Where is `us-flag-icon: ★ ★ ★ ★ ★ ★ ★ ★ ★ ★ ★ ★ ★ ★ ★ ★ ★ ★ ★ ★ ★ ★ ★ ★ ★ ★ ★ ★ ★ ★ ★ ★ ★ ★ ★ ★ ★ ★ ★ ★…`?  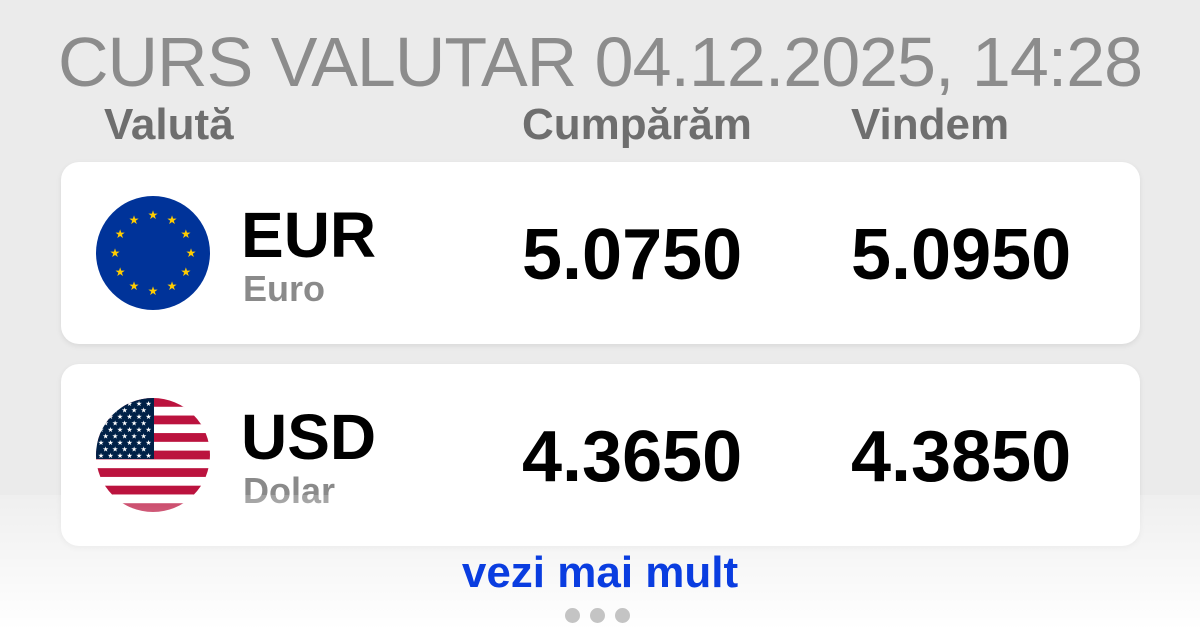
us-flag-icon: ★ ★ ★ ★ ★ ★ ★ ★ ★ ★ ★ ★ ★ ★ ★ ★ ★ ★ ★ ★ ★ ★ ★ ★ ★ ★ ★ ★ ★ ★ ★ ★ ★ ★ ★ ★ ★ ★ ★ ★… is located at coordinates (153, 455).